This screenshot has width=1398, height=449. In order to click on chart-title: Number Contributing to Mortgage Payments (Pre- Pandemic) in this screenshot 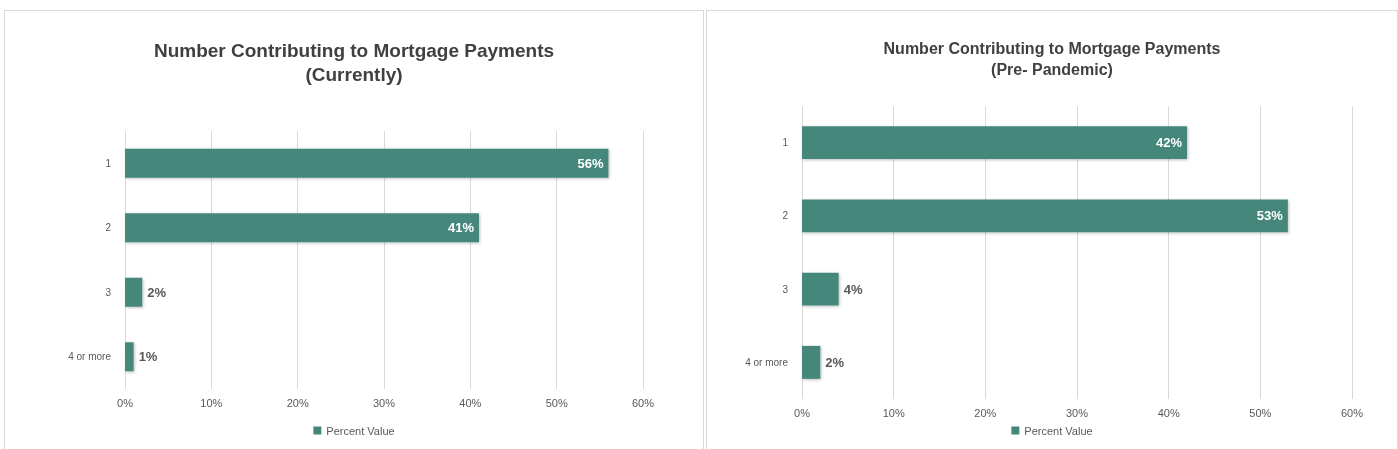, I will do `click(1052, 59)`.